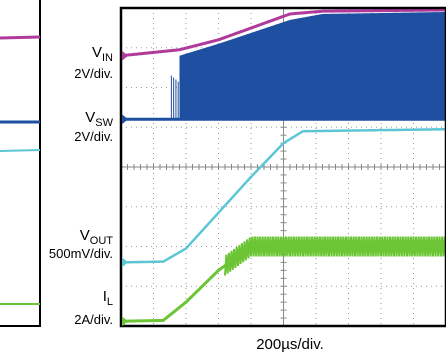 The width and height of the screenshot is (446, 356). I want to click on label-vsw: VSW, so click(99, 119).